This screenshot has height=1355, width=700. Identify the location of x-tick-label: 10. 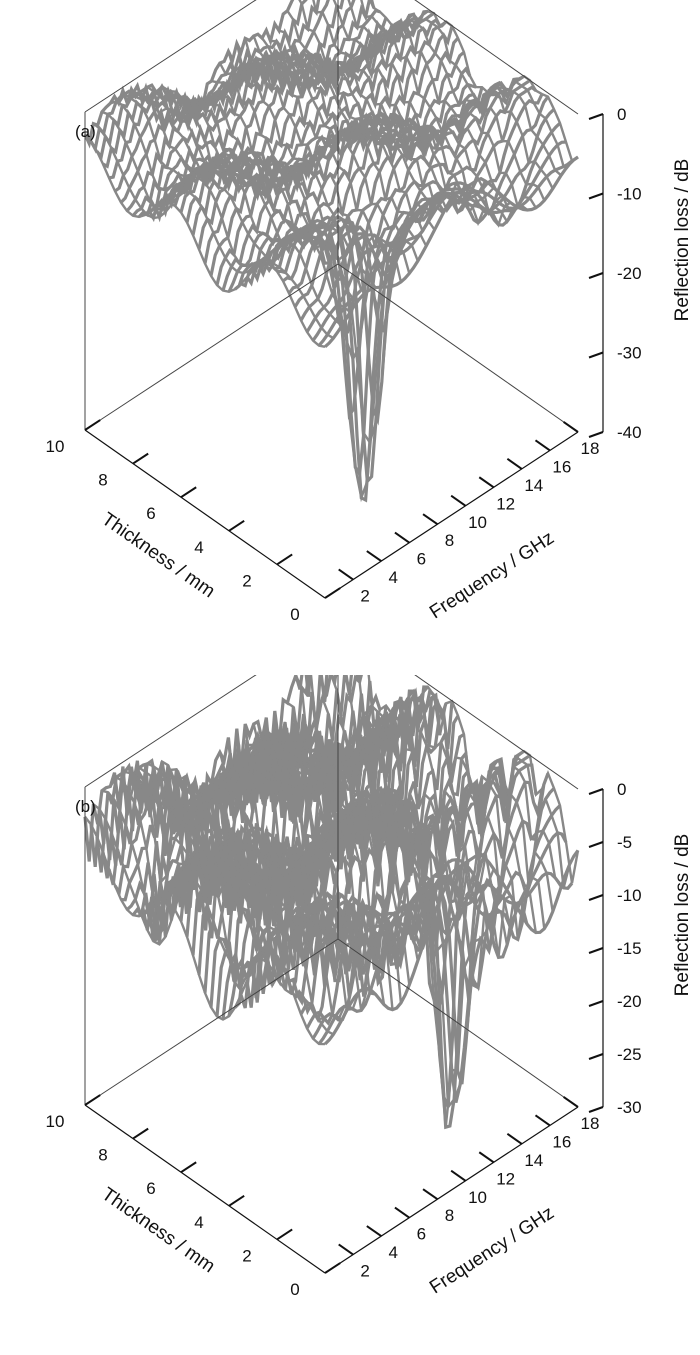
(55, 1121).